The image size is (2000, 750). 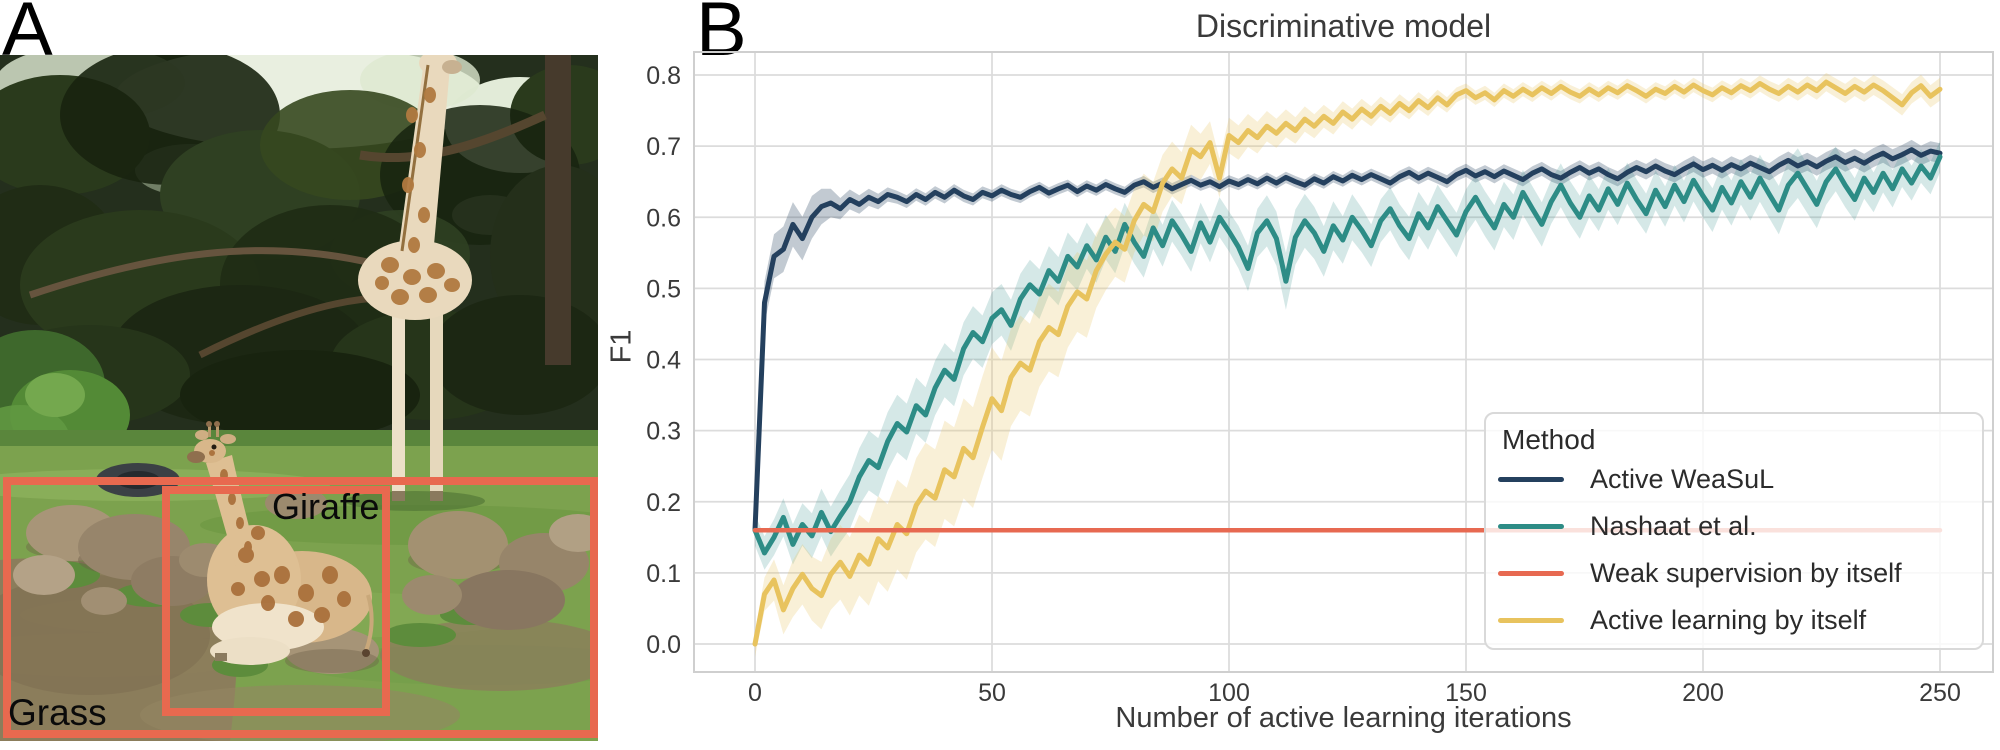 I want to click on legend-swatch-nashaat, so click(x=1531, y=526).